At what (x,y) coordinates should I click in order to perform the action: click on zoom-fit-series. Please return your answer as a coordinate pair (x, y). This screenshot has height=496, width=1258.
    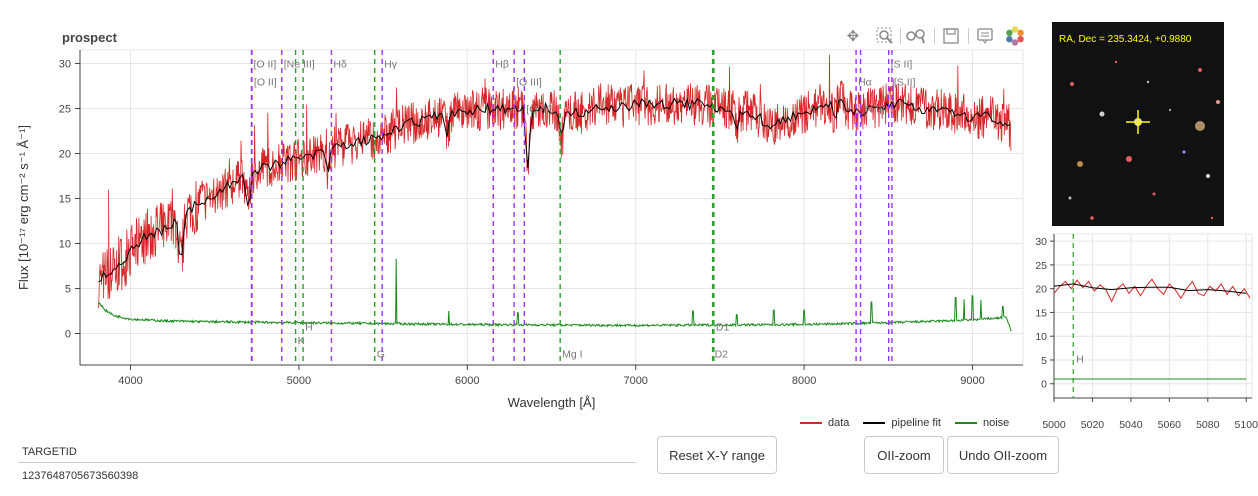
    Looking at the image, I should click on (1150, 288).